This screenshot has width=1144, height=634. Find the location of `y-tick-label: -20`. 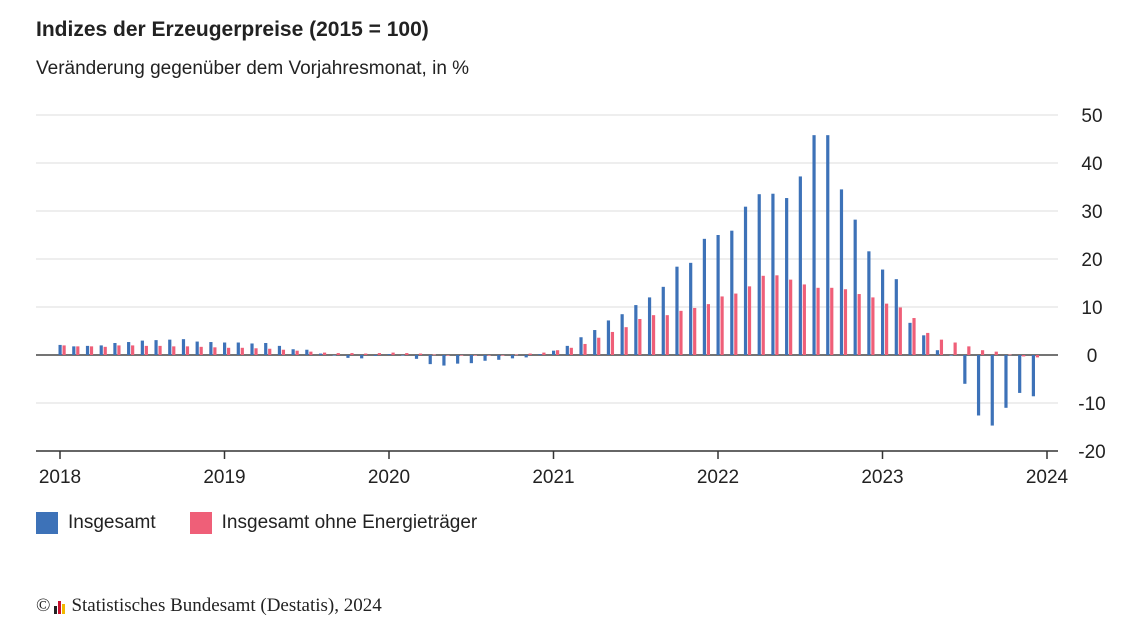

y-tick-label: -20 is located at coordinates (1091, 452).